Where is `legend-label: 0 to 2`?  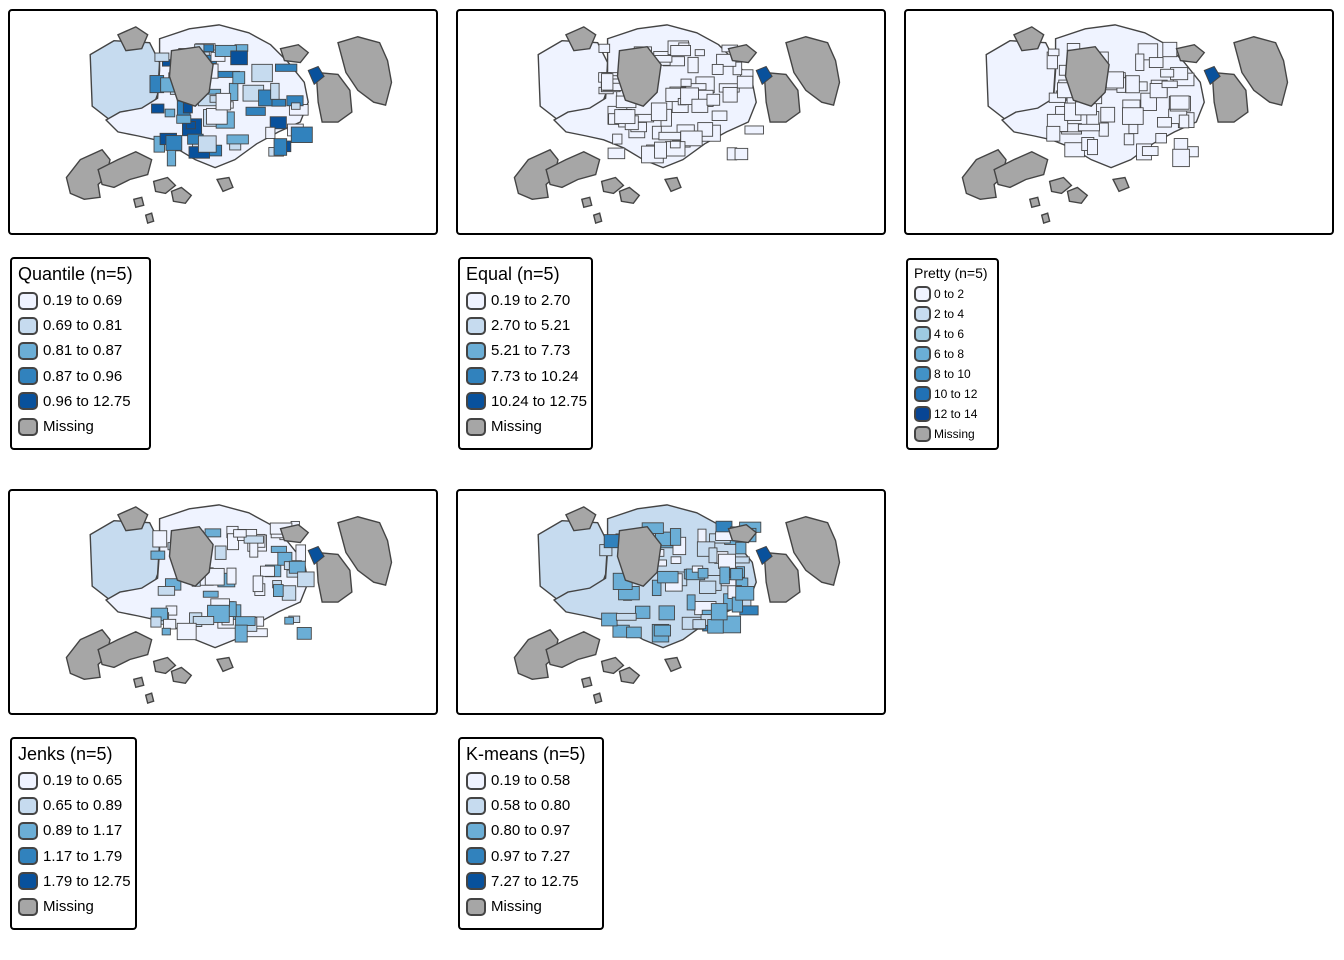 legend-label: 0 to 2 is located at coordinates (949, 294).